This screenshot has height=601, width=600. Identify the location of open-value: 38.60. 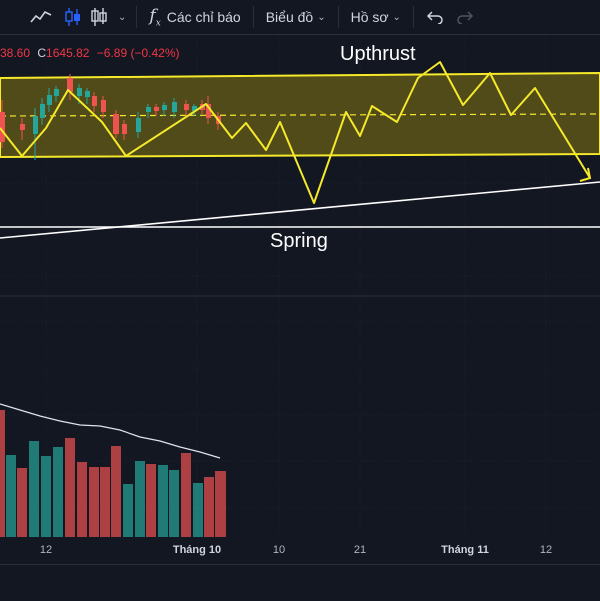
(15, 53).